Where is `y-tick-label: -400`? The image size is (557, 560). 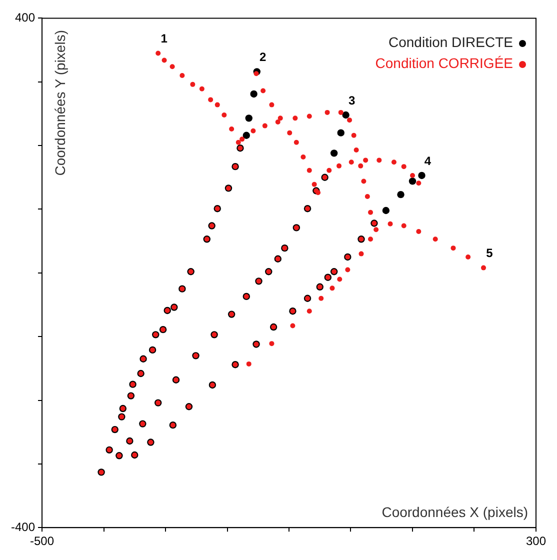 y-tick-label: -400 is located at coordinates (23, 527).